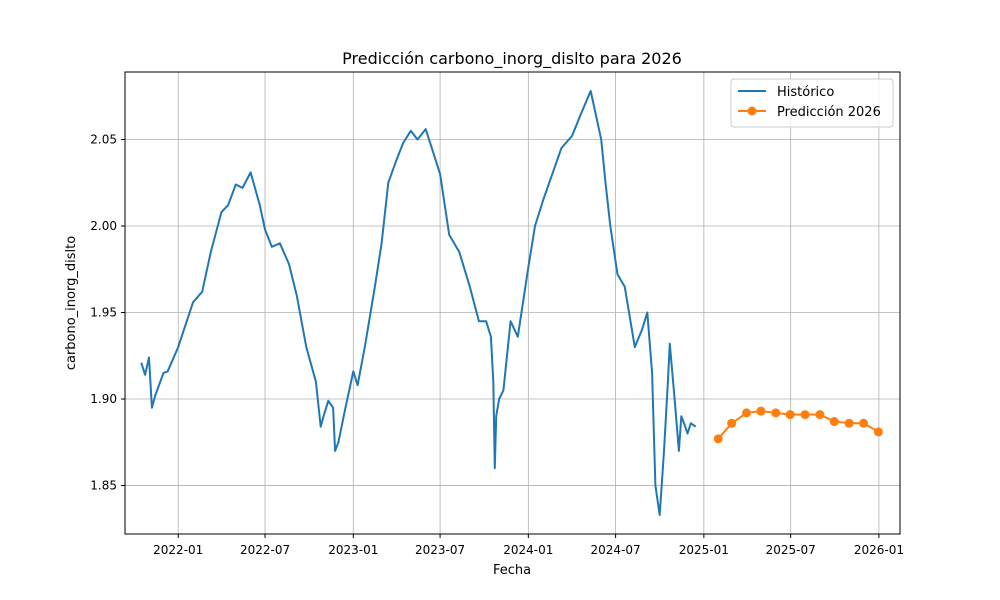 Image resolution: width=1000 pixels, height=600 pixels. I want to click on x-tick-label: 2023-07, so click(440, 550).